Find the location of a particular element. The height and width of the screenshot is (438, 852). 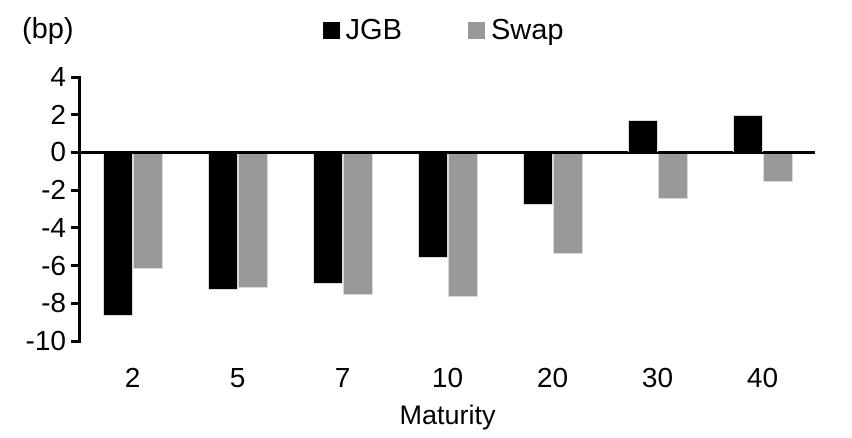

x-tick-label-10: 10 is located at coordinates (447, 377).